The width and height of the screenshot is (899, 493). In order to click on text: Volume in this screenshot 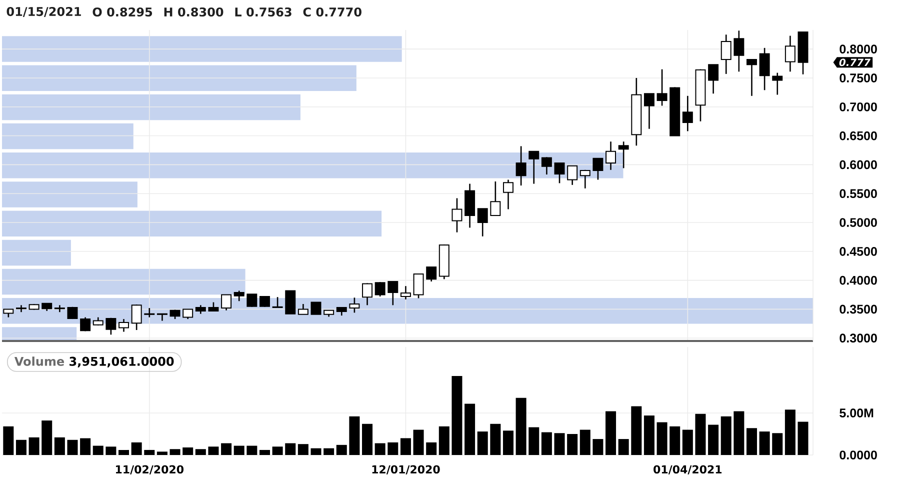, I will do `click(39, 361)`.